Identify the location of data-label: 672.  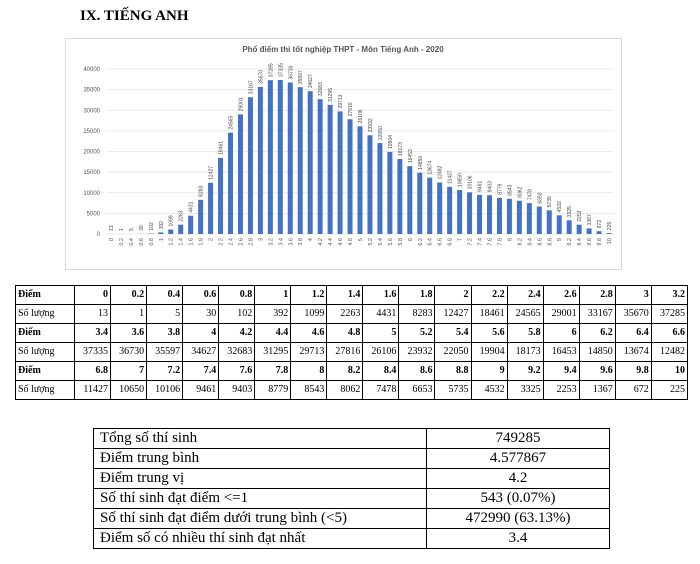
(600, 224).